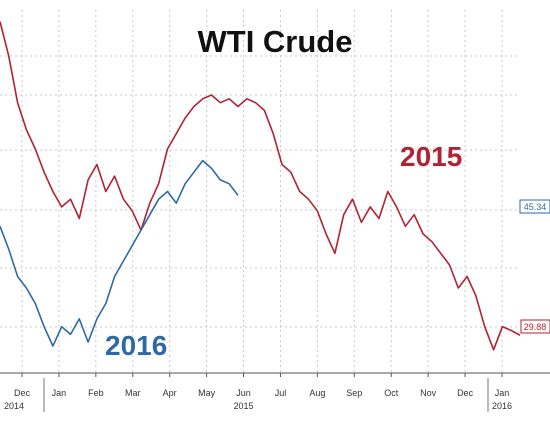 The image size is (550, 424). Describe the element at coordinates (133, 393) in the screenshot. I see `x-tick-label-month: Mar` at that location.